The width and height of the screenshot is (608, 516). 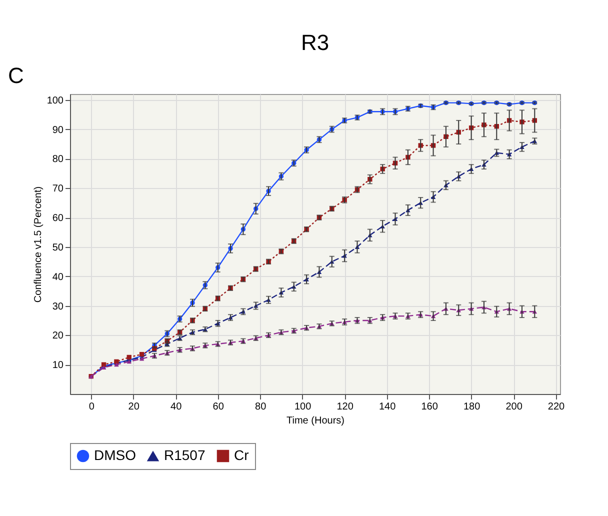 I want to click on legend-label: DMSO, so click(x=115, y=455).